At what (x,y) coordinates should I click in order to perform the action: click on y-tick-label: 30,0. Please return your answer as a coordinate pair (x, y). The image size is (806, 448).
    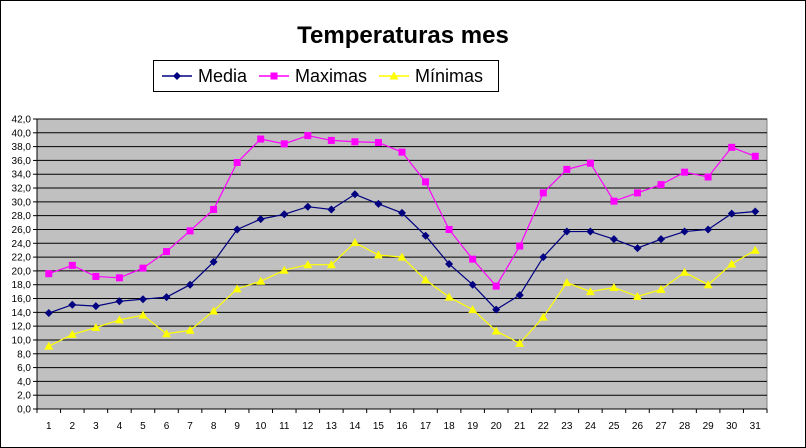
    Looking at the image, I should click on (22, 202).